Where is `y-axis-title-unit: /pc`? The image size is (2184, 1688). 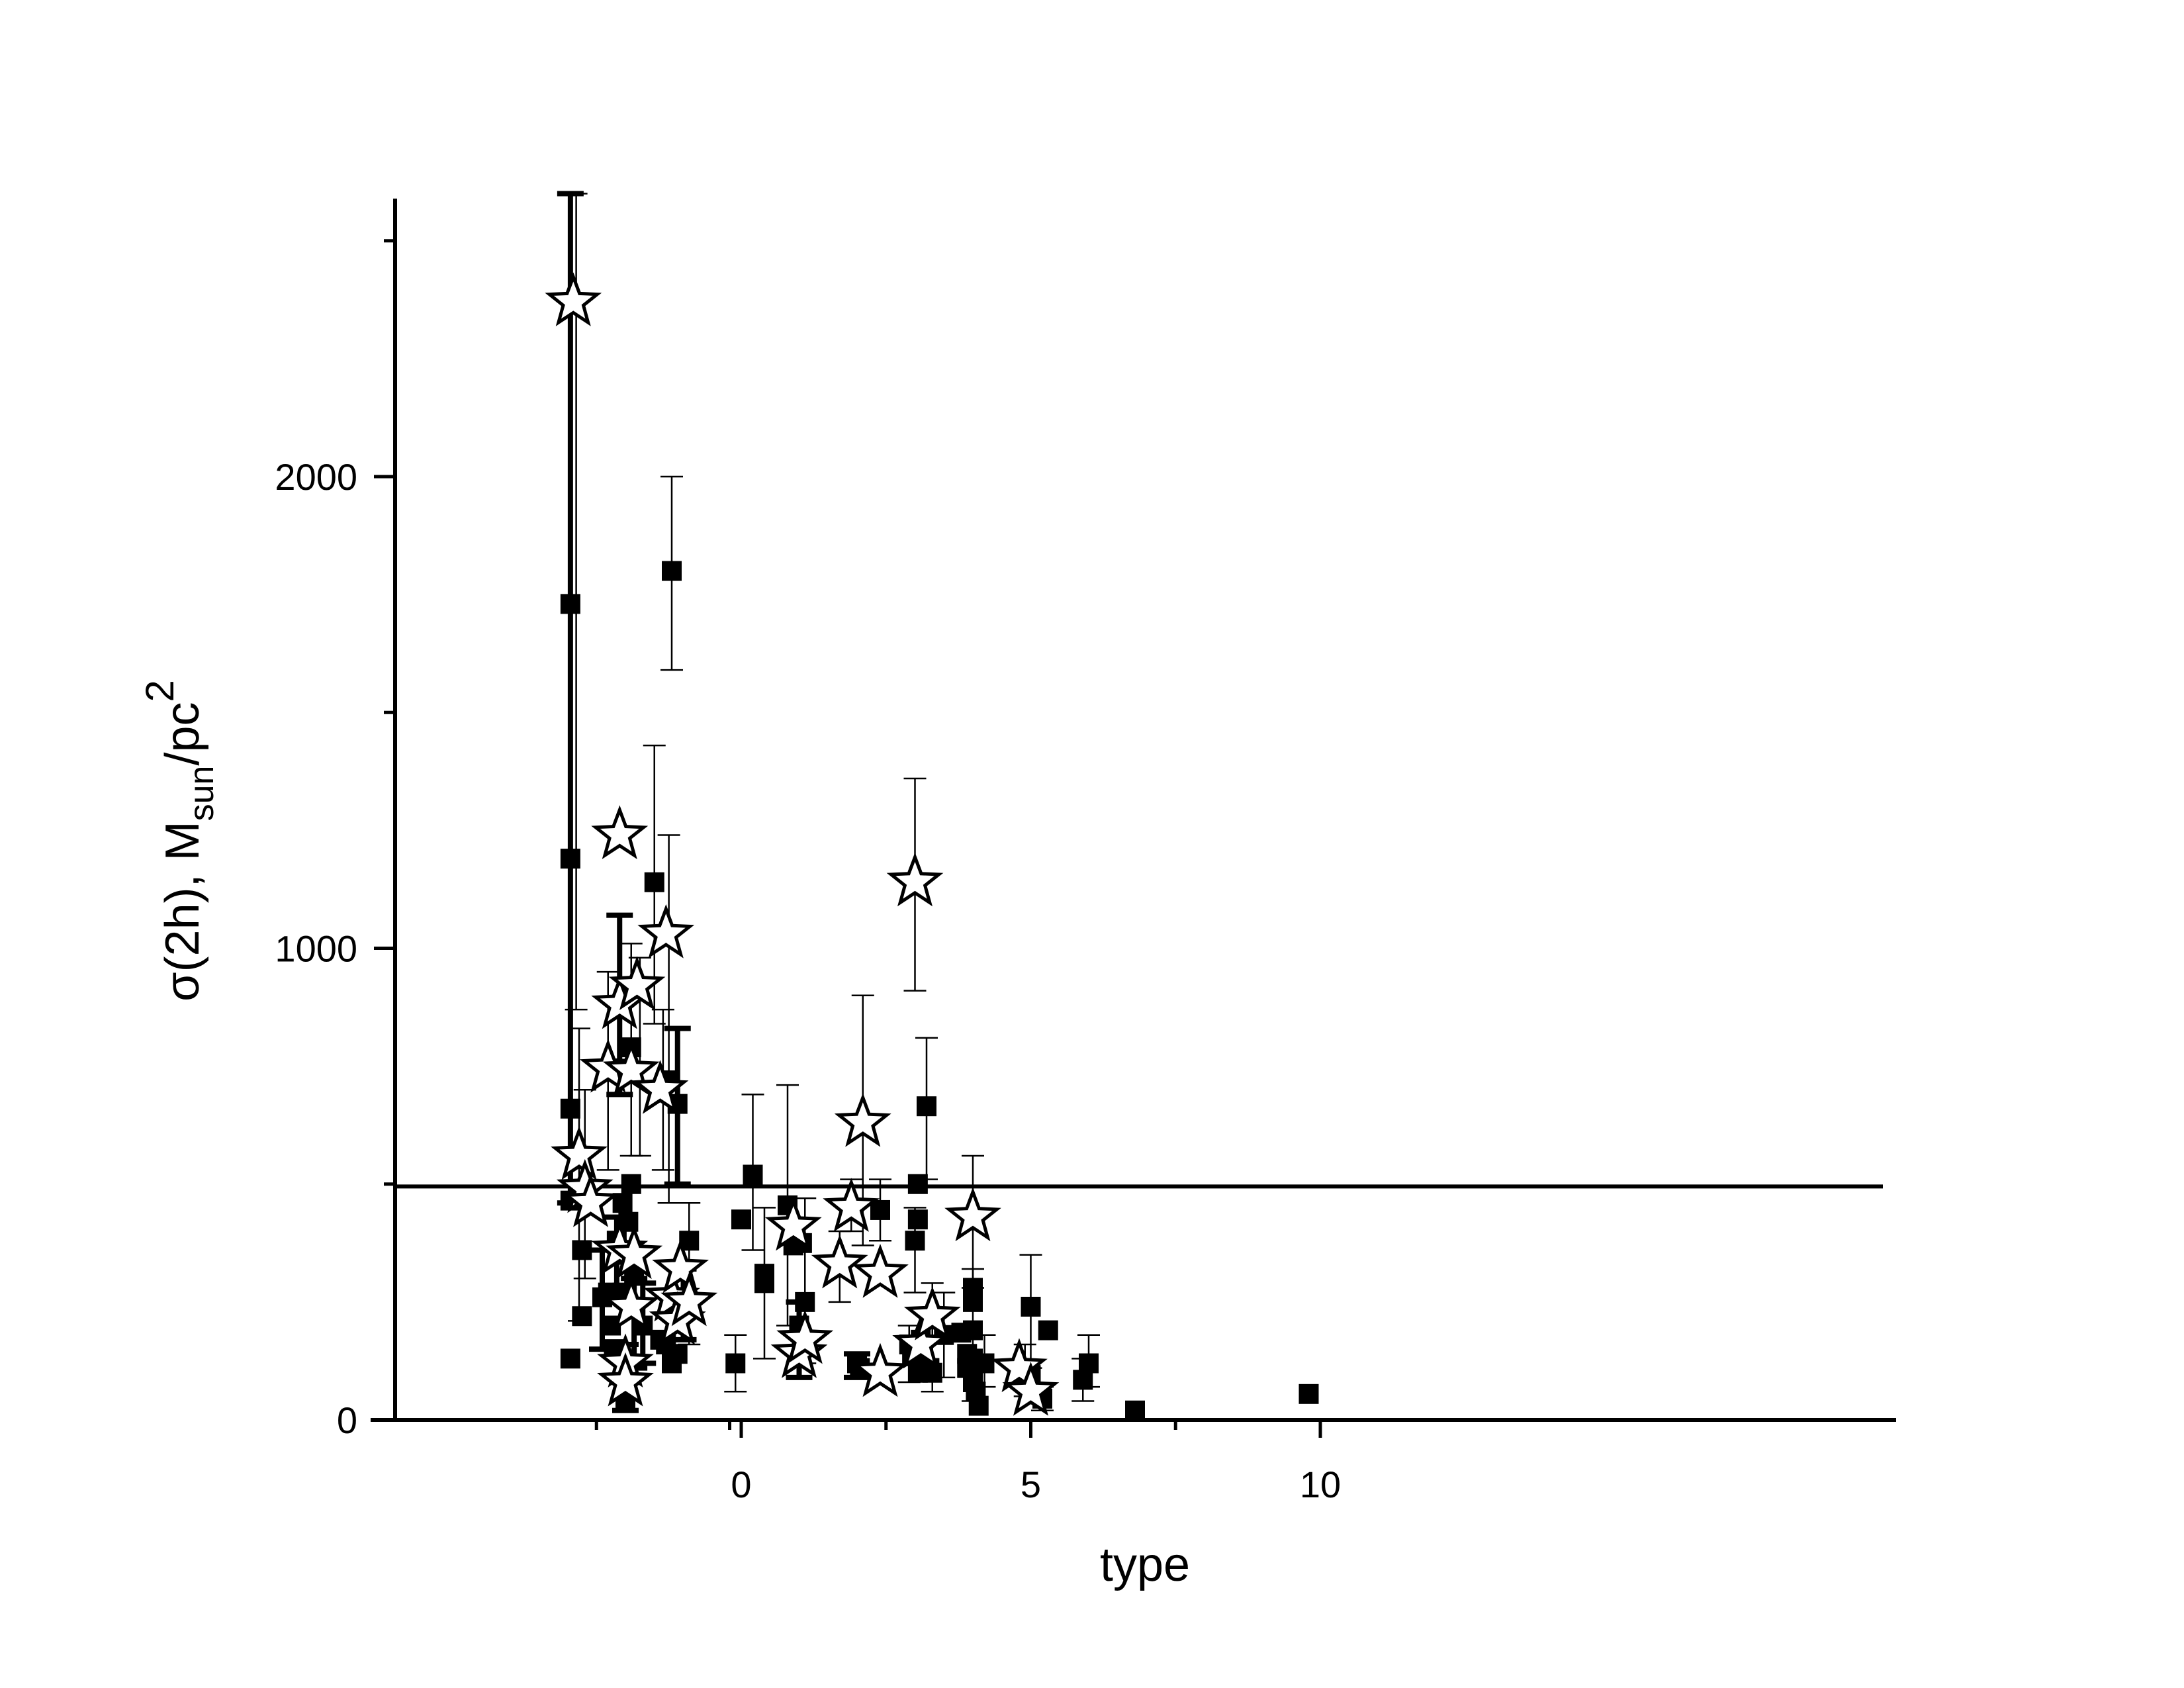 y-axis-title-unit: /pc is located at coordinates (182, 734).